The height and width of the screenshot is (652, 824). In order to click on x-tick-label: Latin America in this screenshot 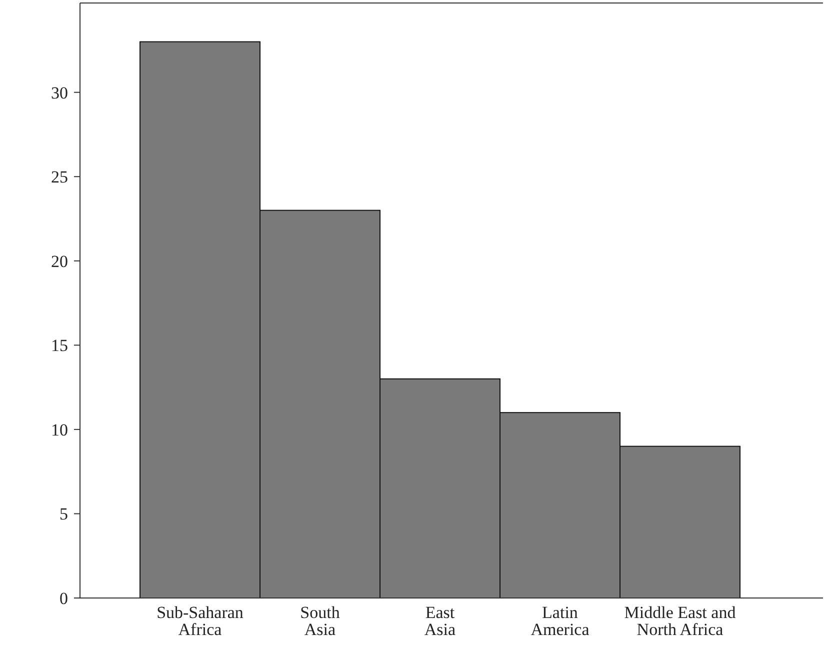, I will do `click(560, 621)`.